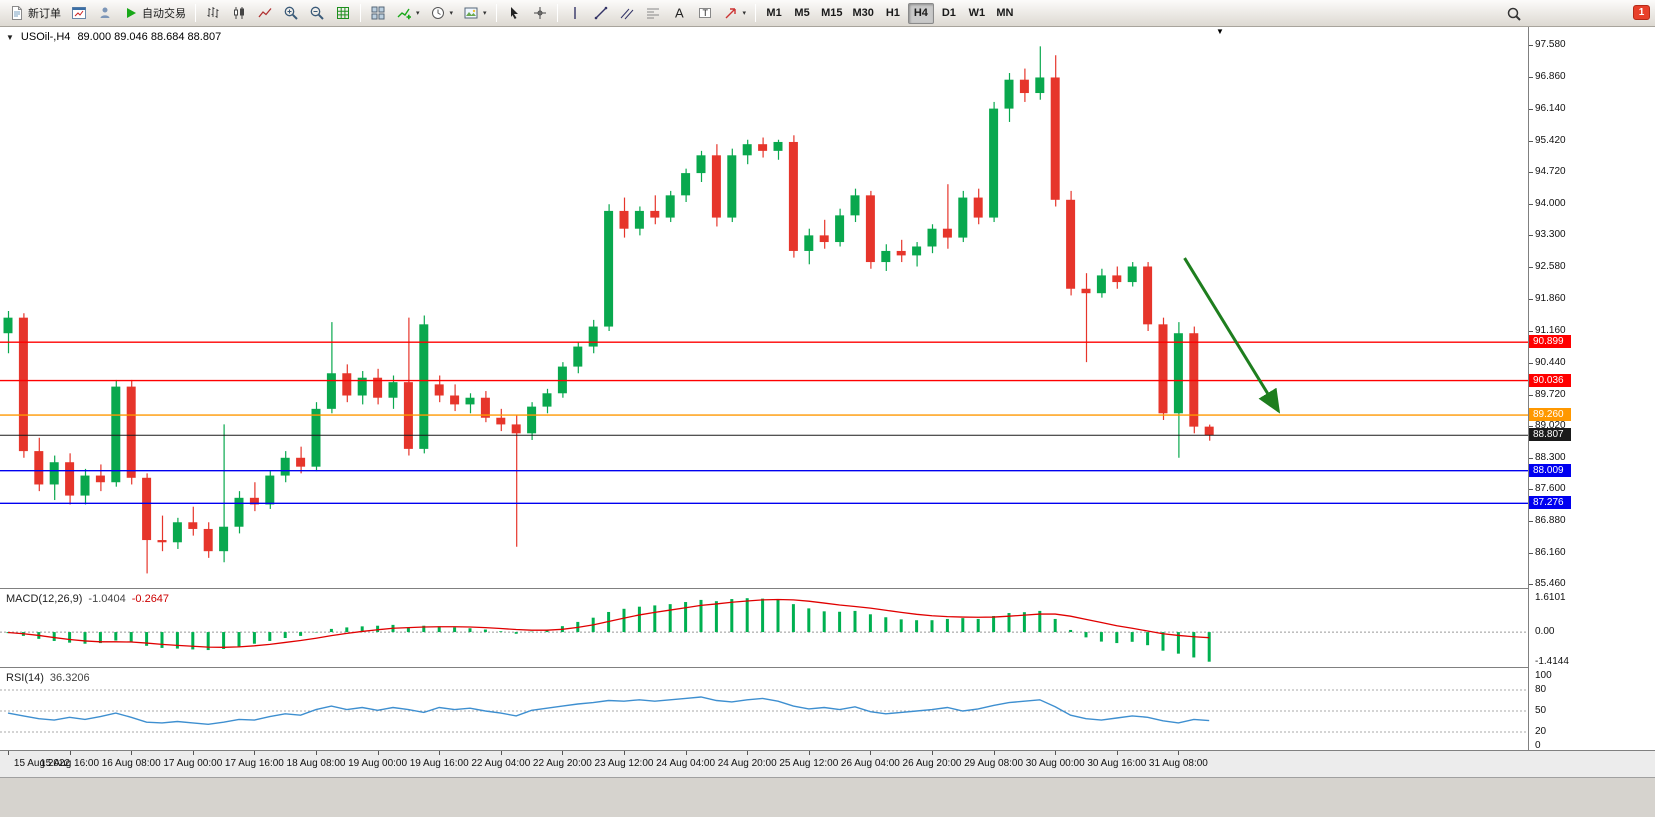  Describe the element at coordinates (343, 13) in the screenshot. I see `grid-button` at that location.